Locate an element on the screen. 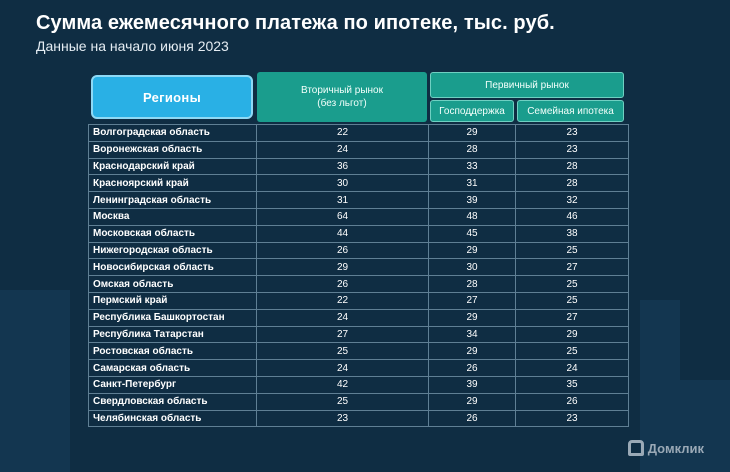 Image resolution: width=730 pixels, height=472 pixels. header-secondary-market: Вторичный рынок (без льгот) is located at coordinates (342, 97).